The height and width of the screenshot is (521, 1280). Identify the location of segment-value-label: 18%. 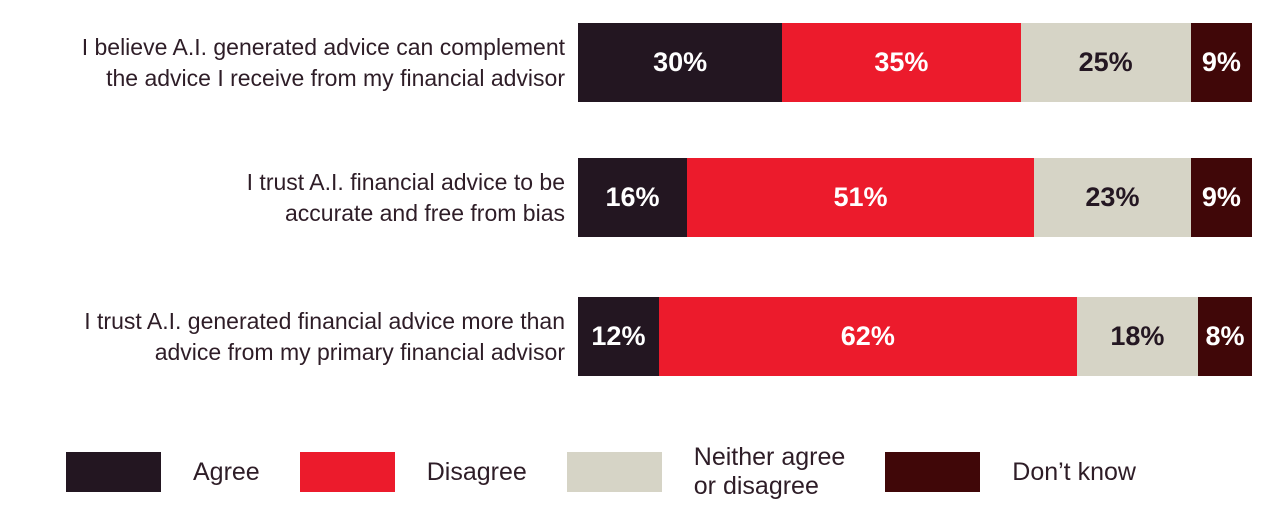
(1137, 336).